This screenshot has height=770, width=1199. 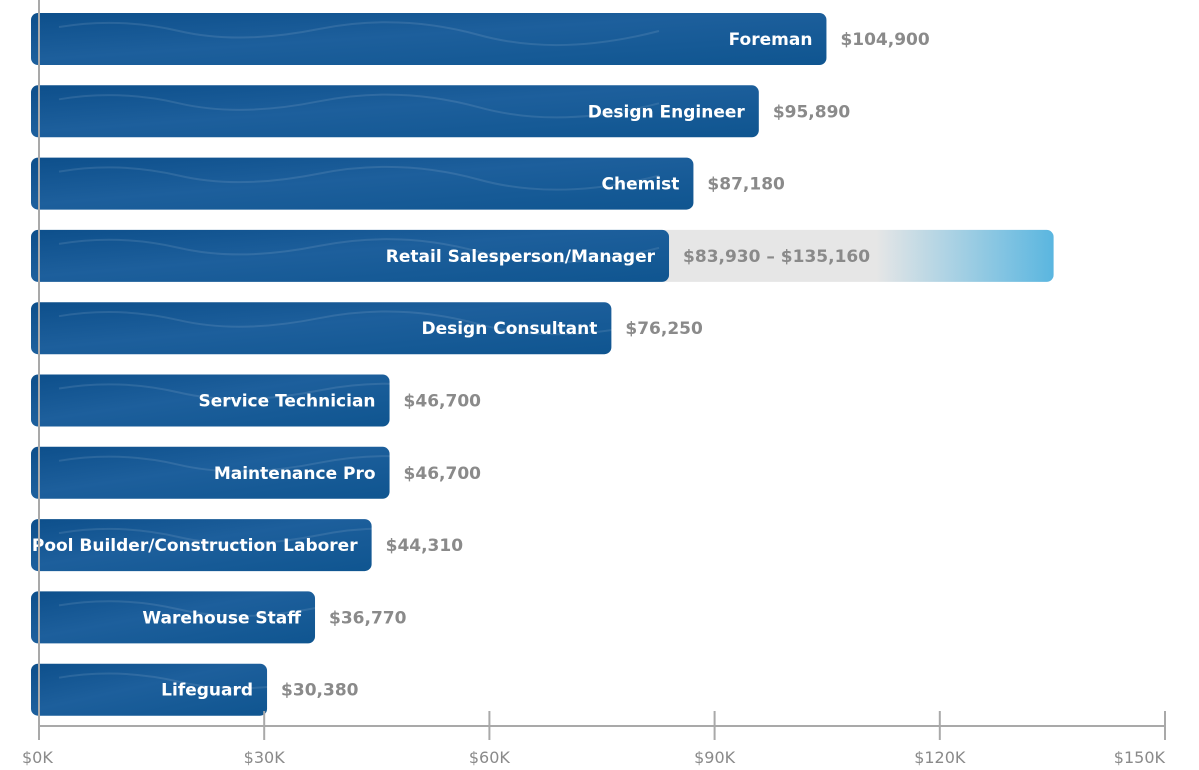 I want to click on x-tick-label-0: $0K, so click(x=37, y=757).